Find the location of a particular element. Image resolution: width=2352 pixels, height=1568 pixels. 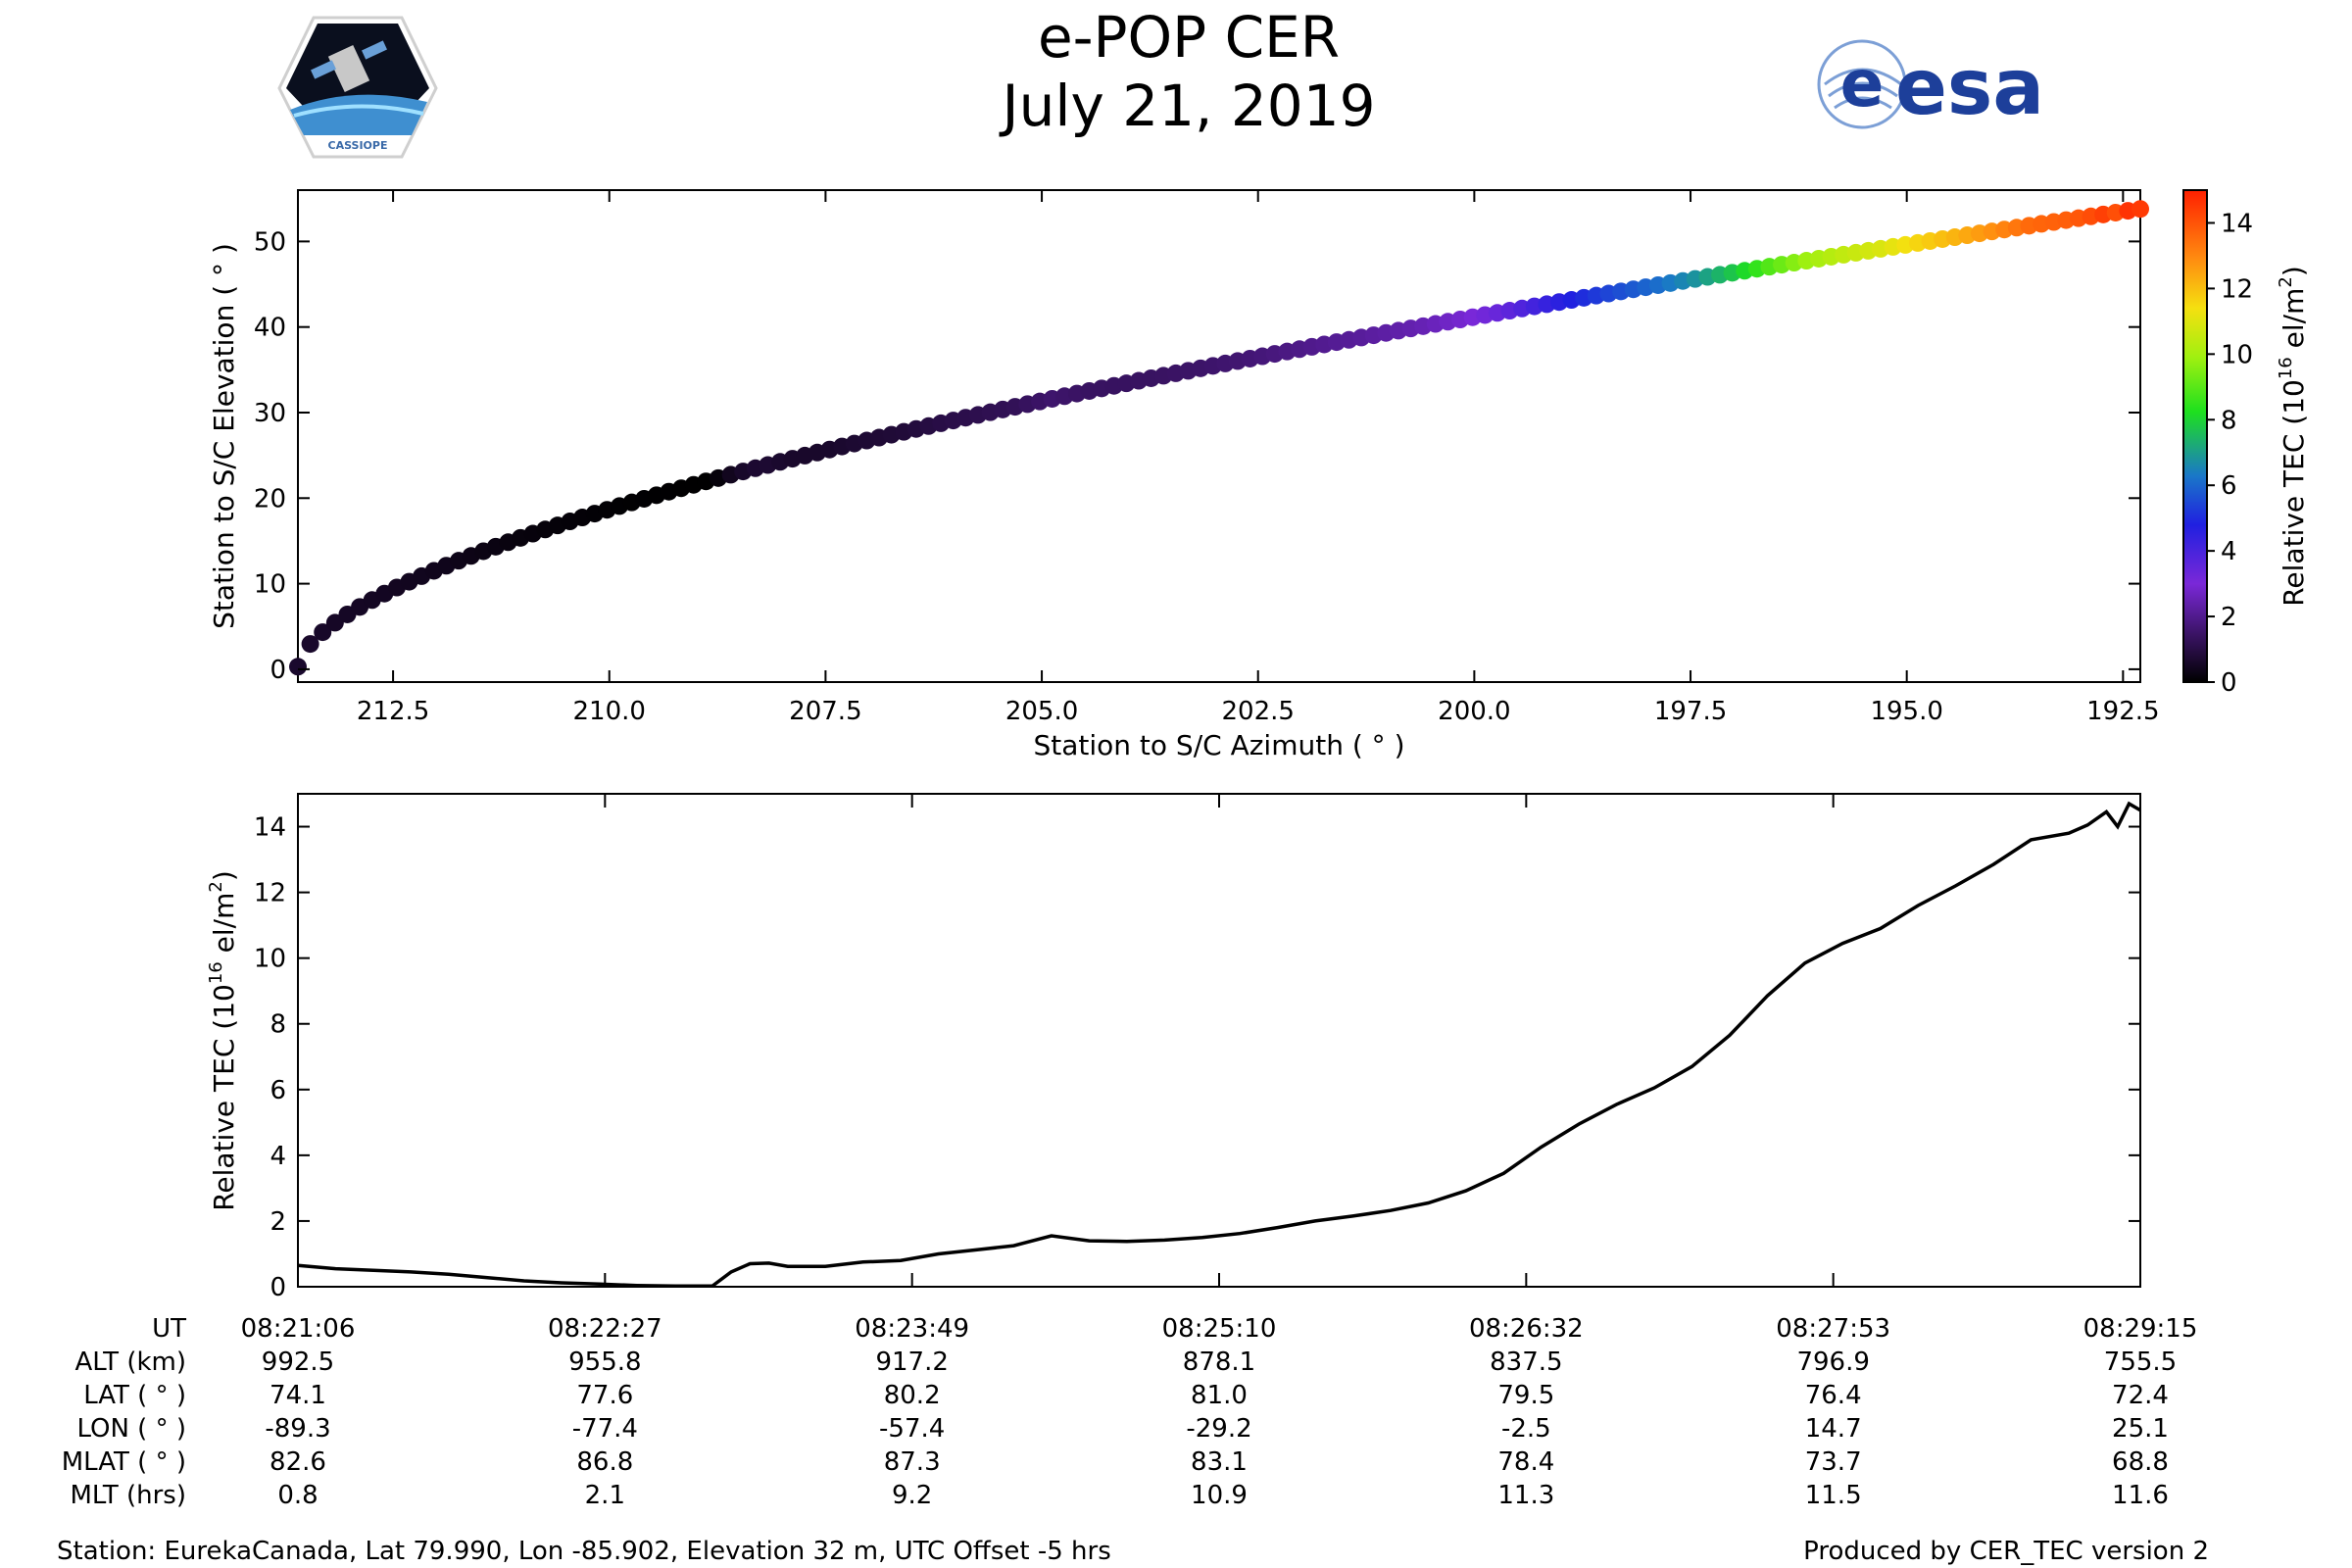

table-cell: 11.5 is located at coordinates (1833, 1495).